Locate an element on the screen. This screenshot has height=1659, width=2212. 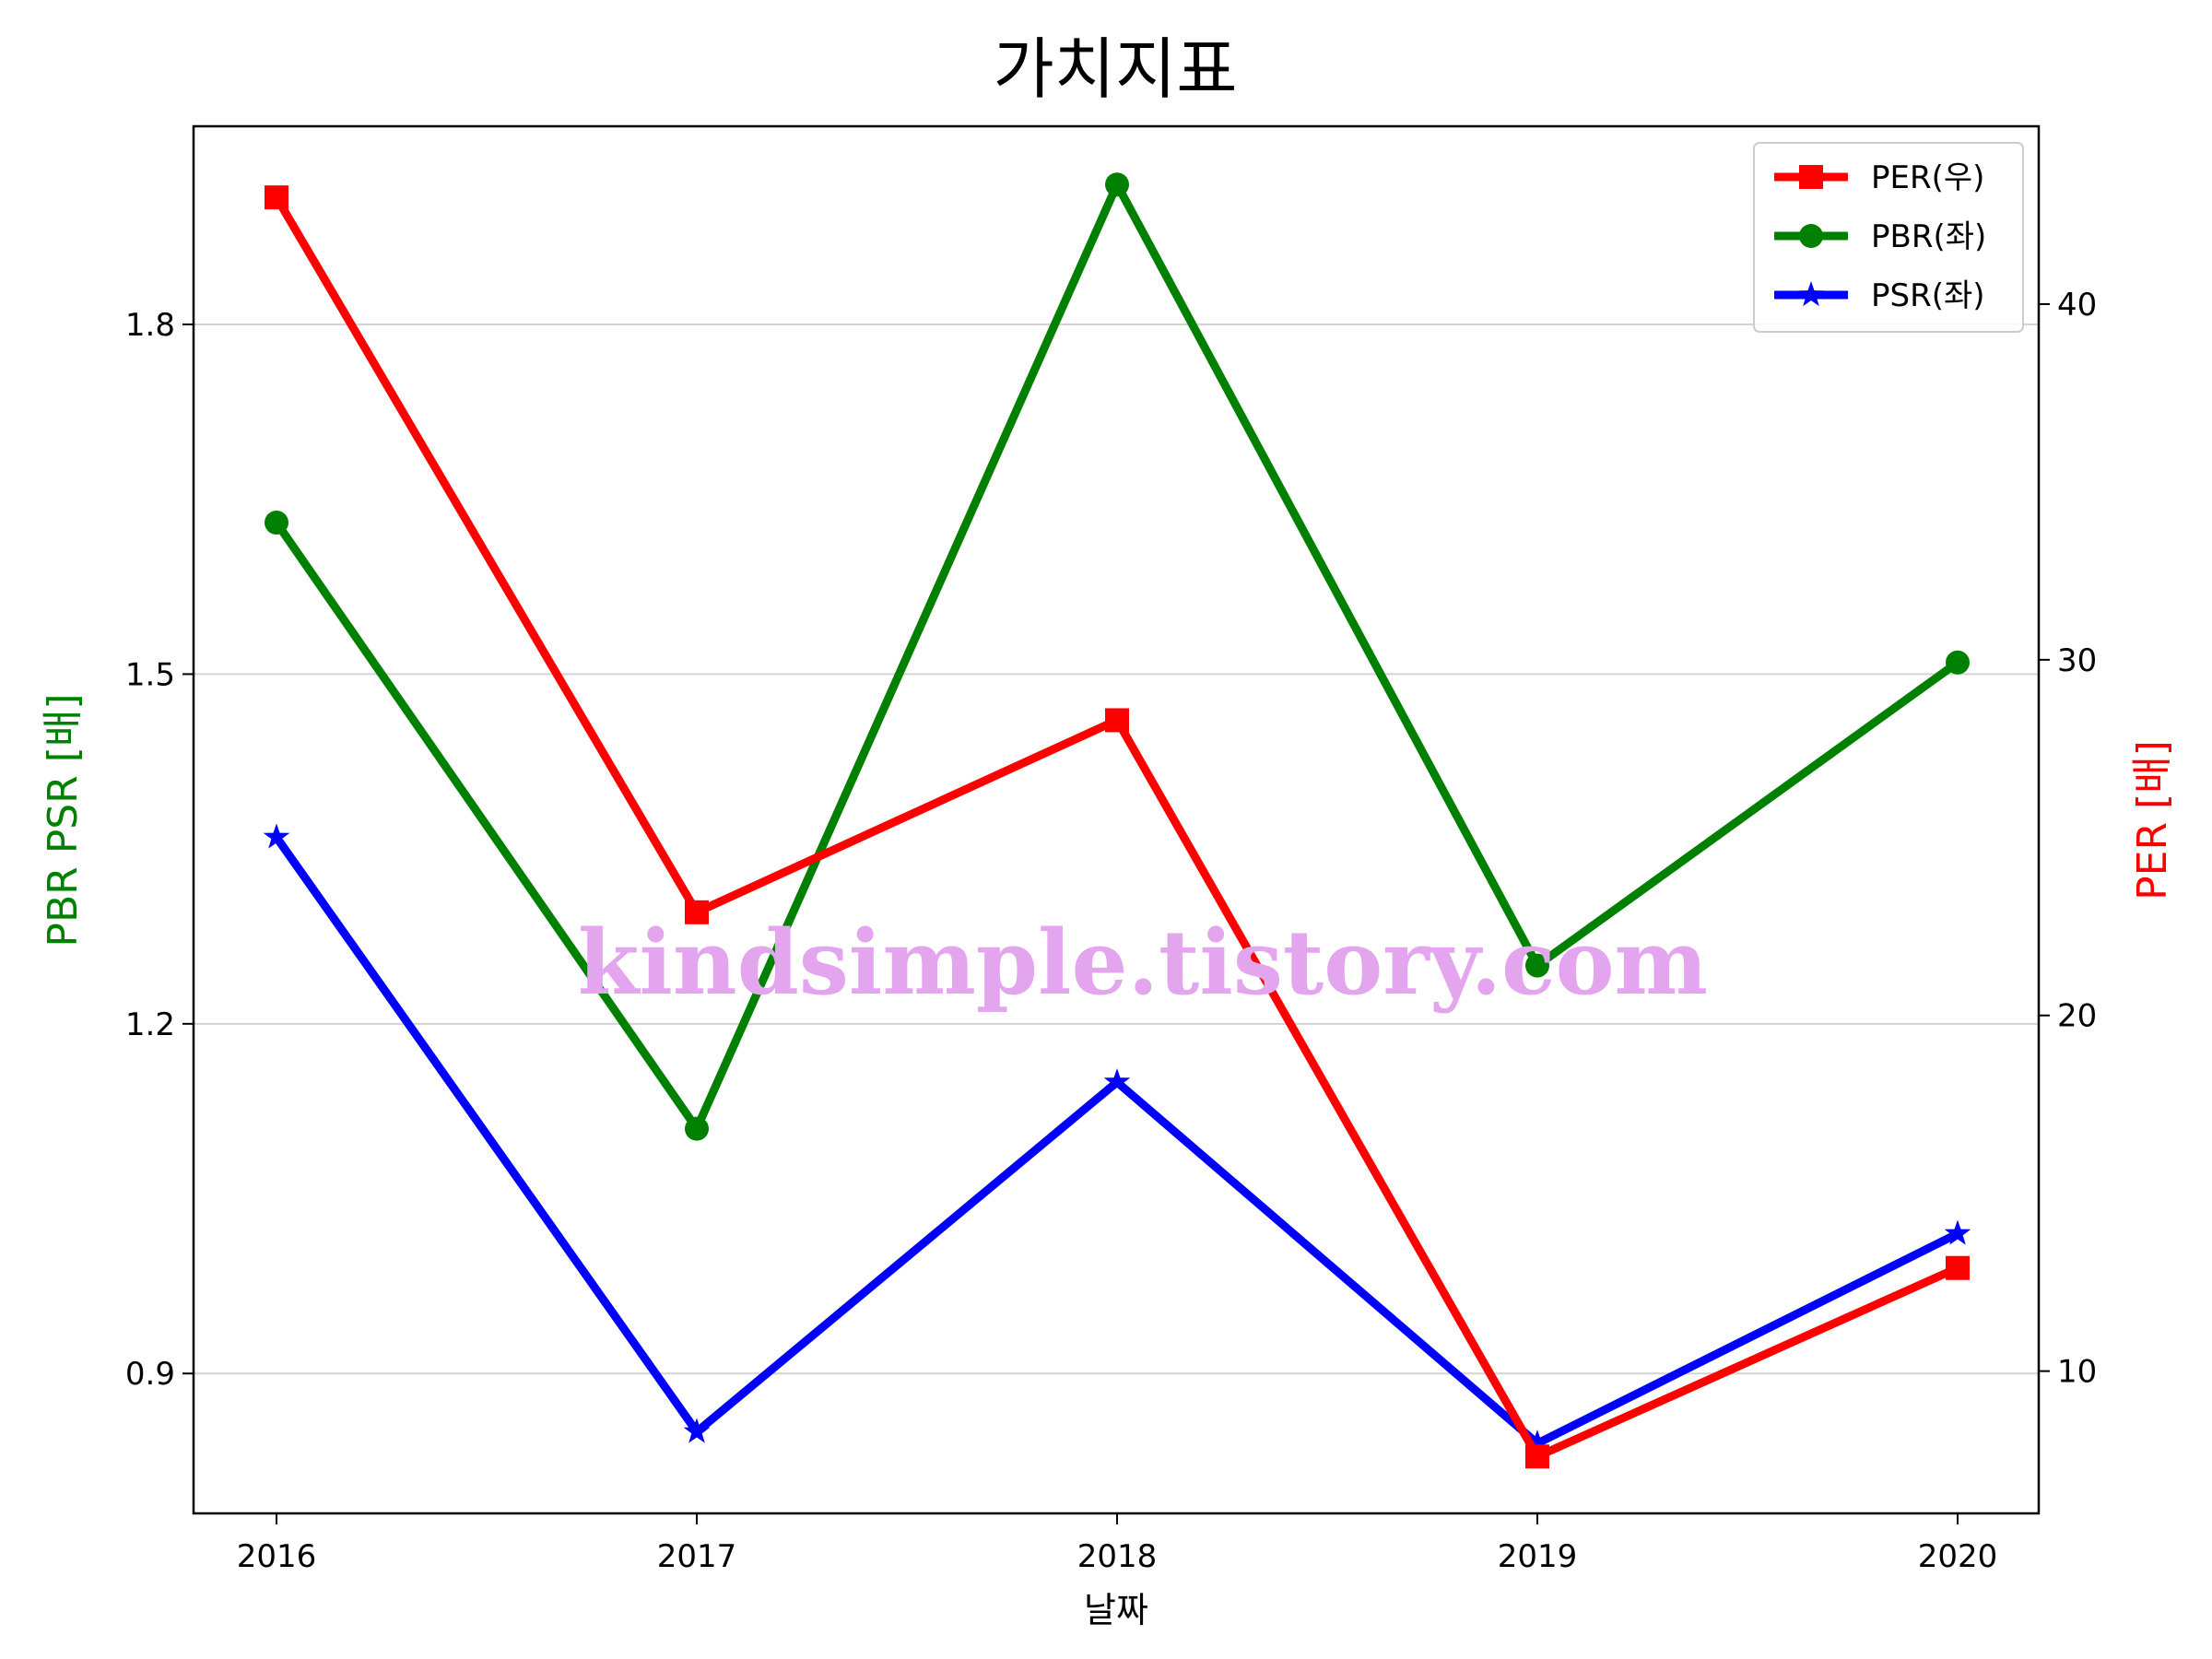
x-axis-ticks: 2016 2017 2018 2019 2020 is located at coordinates (1117, 1544).